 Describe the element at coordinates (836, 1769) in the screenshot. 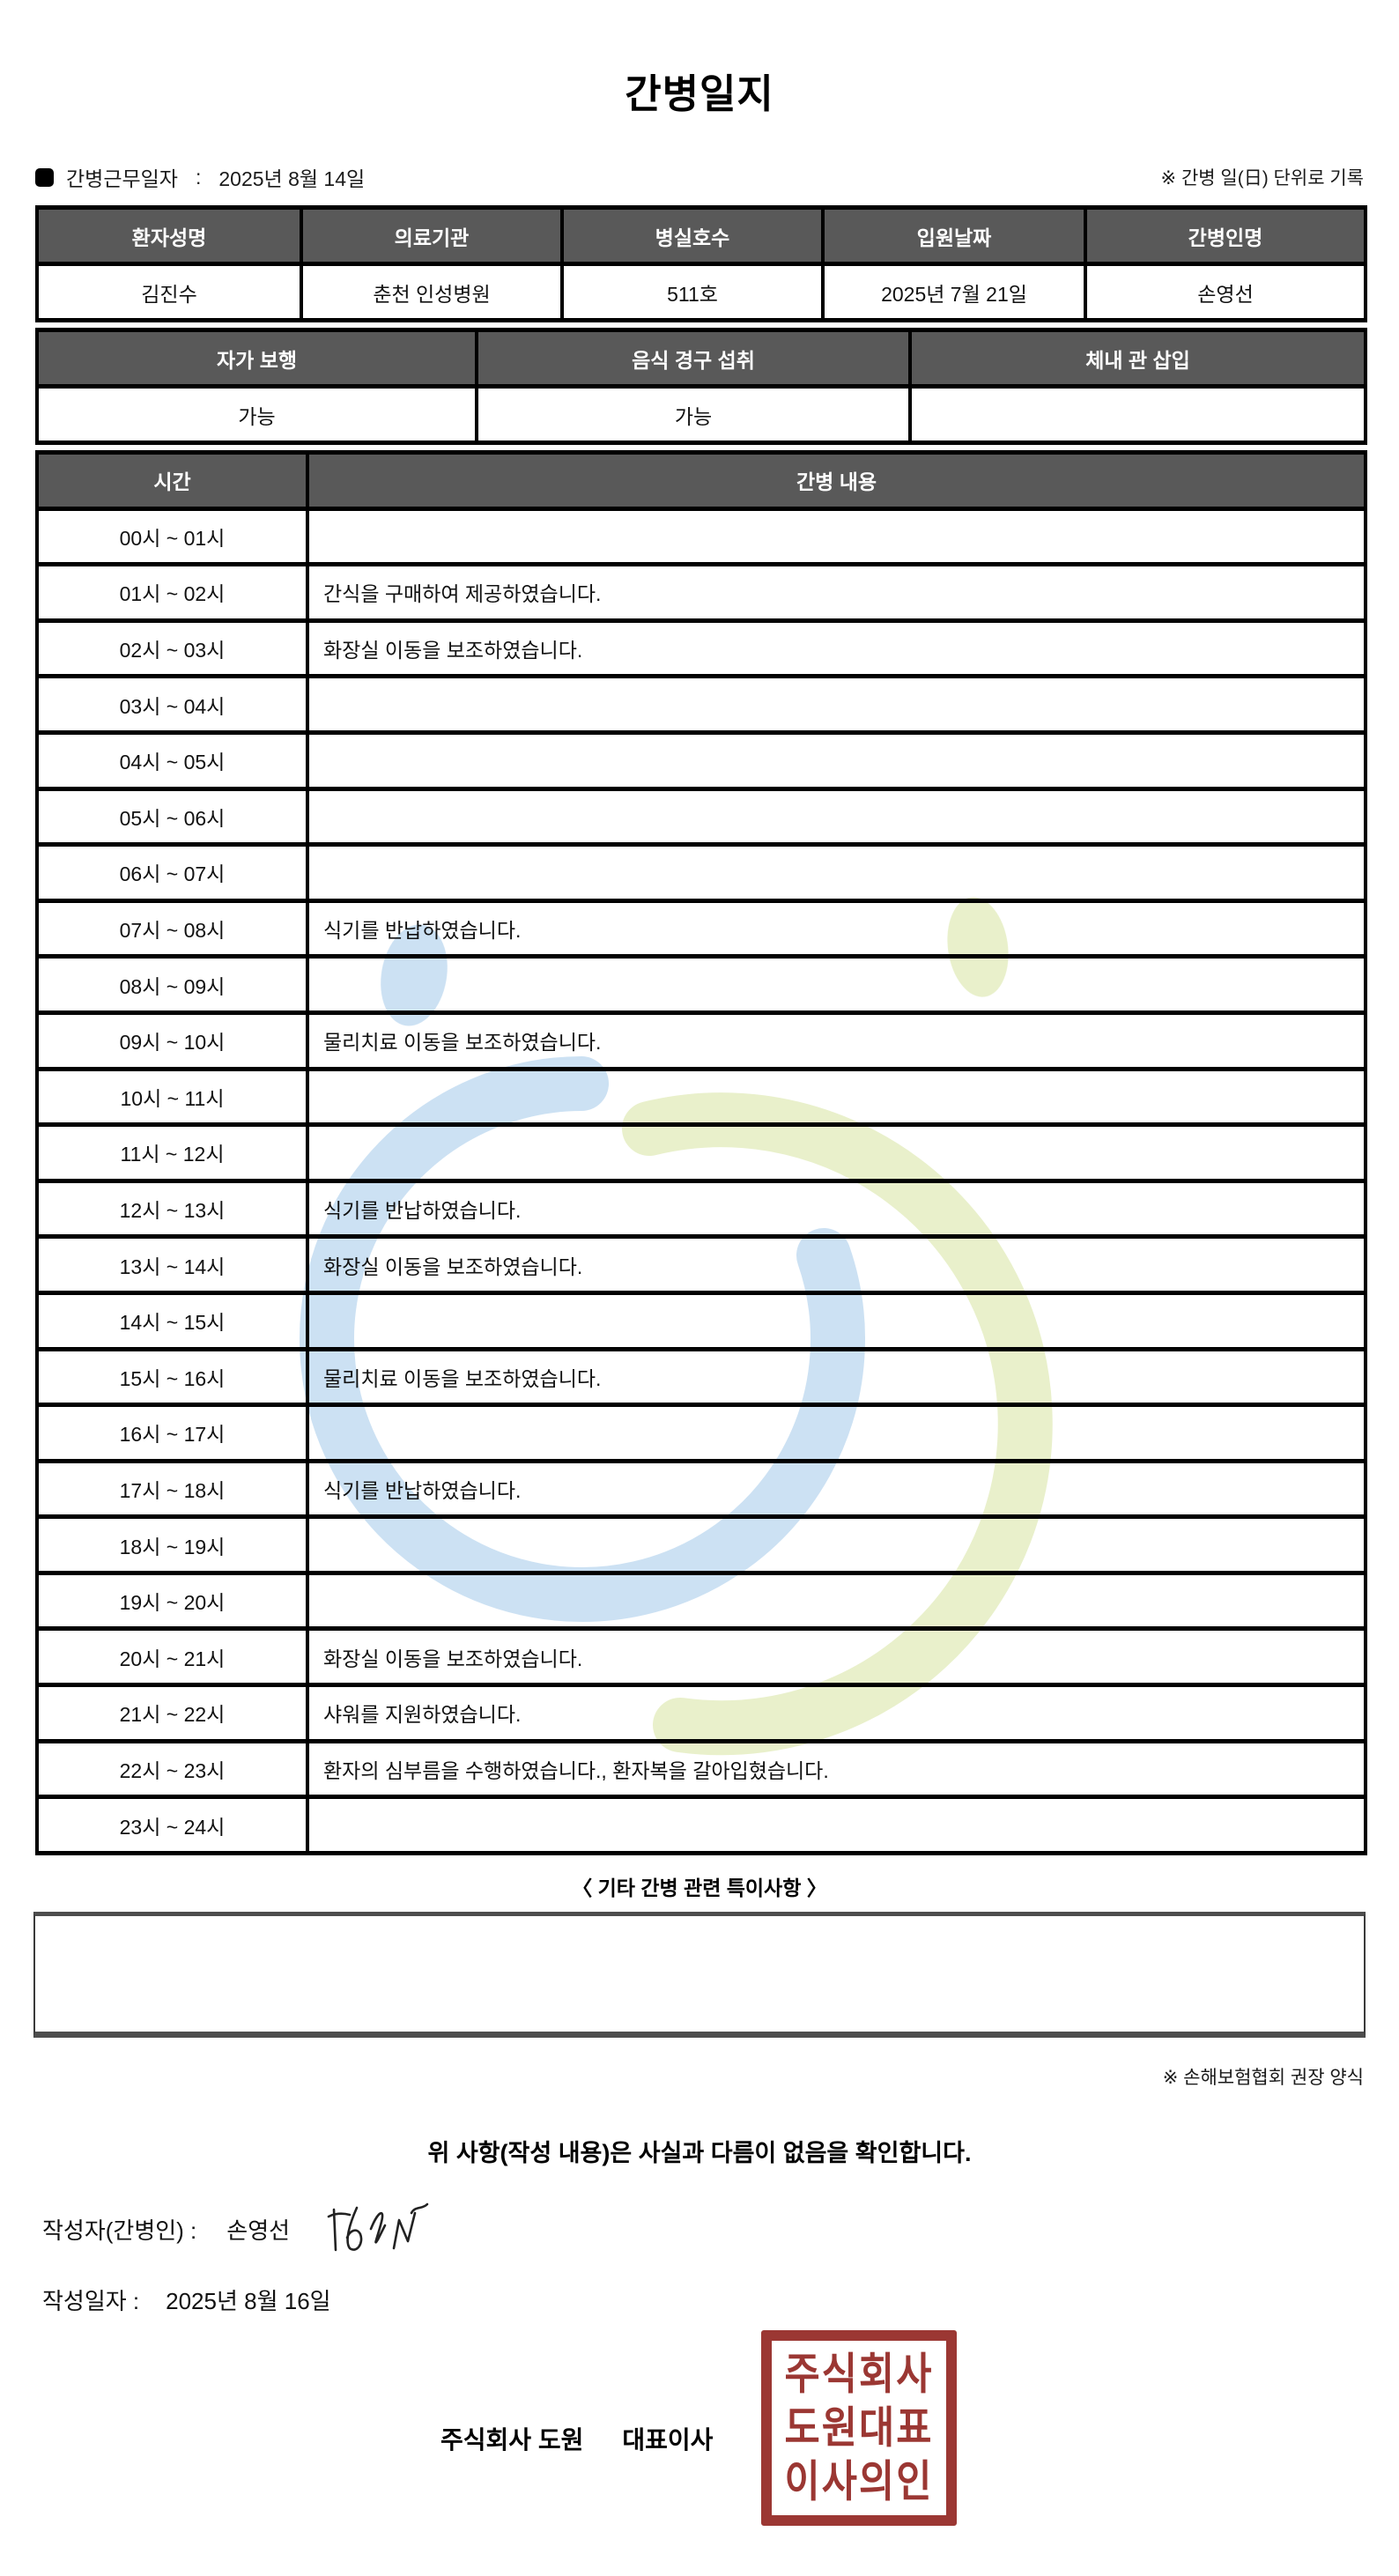

I see `log-content: 환자의 심부름을 수행하였습니다., 환자복을 갈아입혔습니다.` at that location.